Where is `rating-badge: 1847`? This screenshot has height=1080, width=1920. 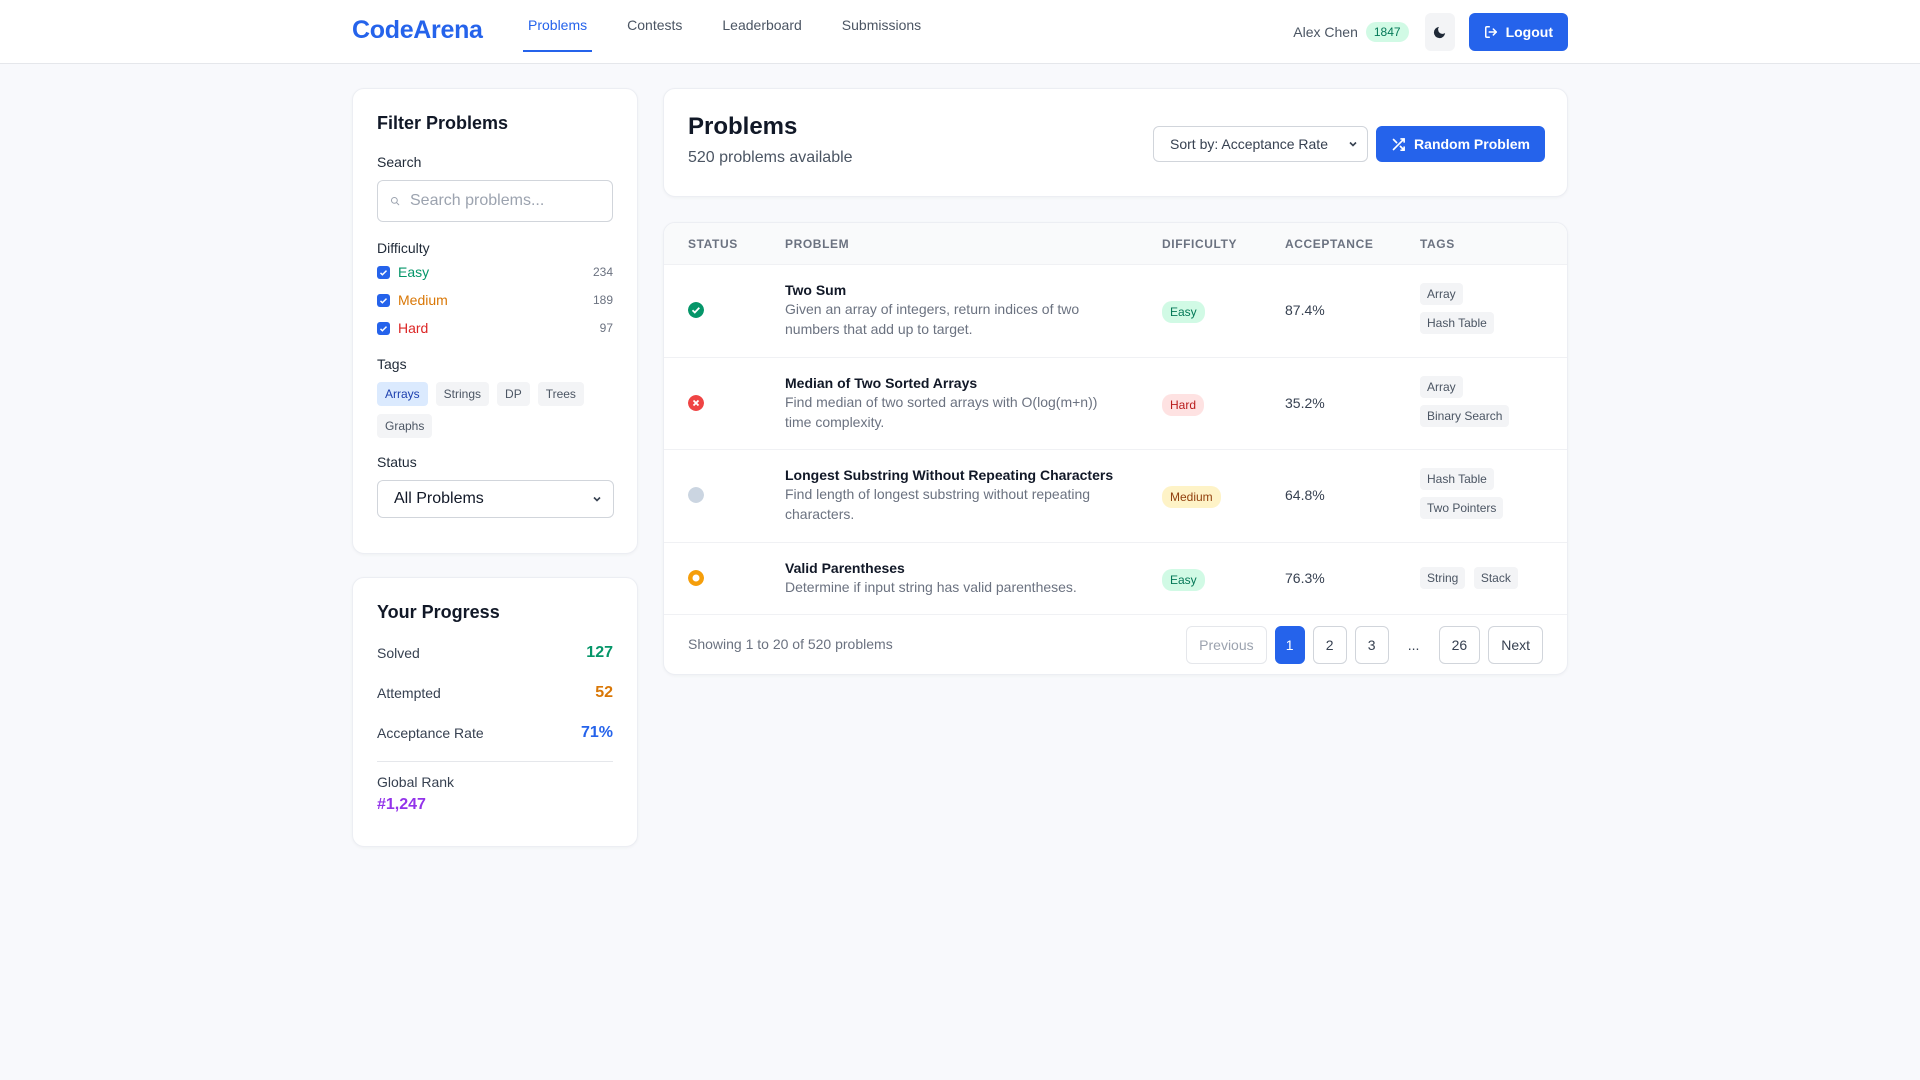
rating-badge: 1847 is located at coordinates (1387, 32).